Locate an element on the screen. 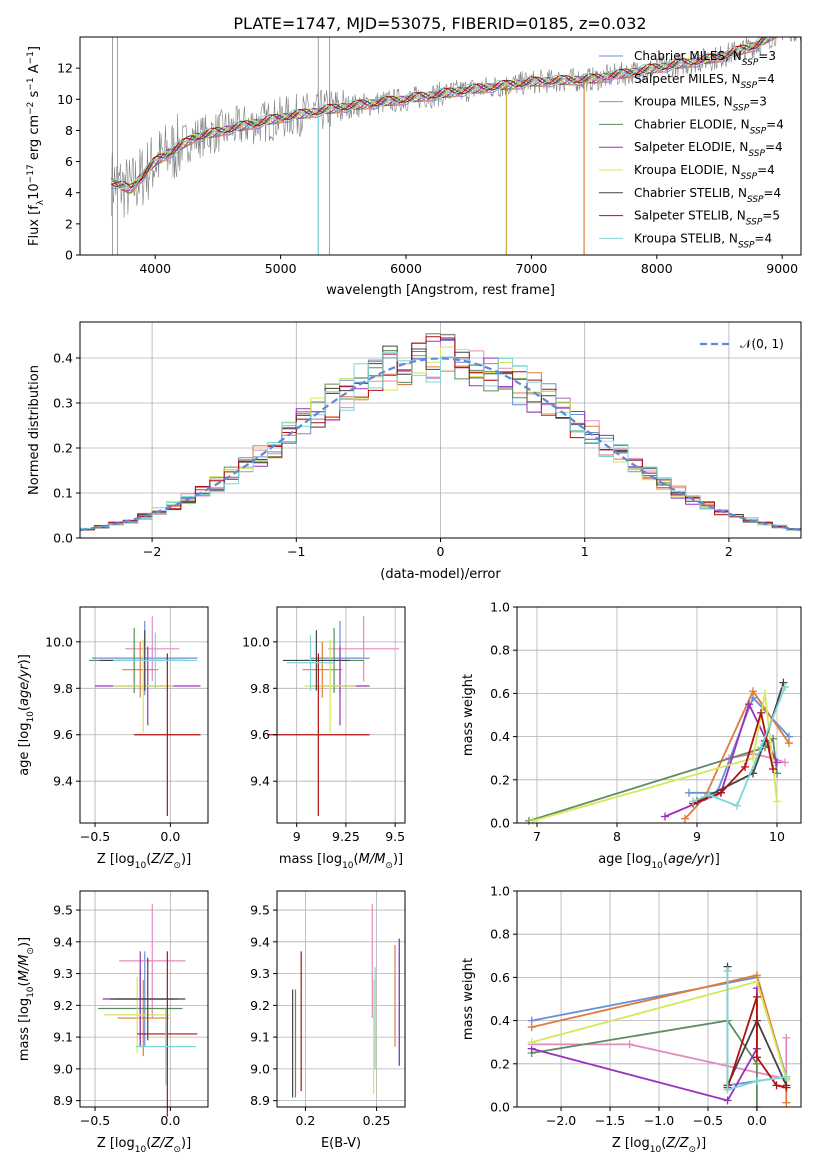 Image resolution: width=819 pixels, height=1170 pixels. legend-entry: Kroupa ELODIE, NSSP=4 is located at coordinates (704, 172).